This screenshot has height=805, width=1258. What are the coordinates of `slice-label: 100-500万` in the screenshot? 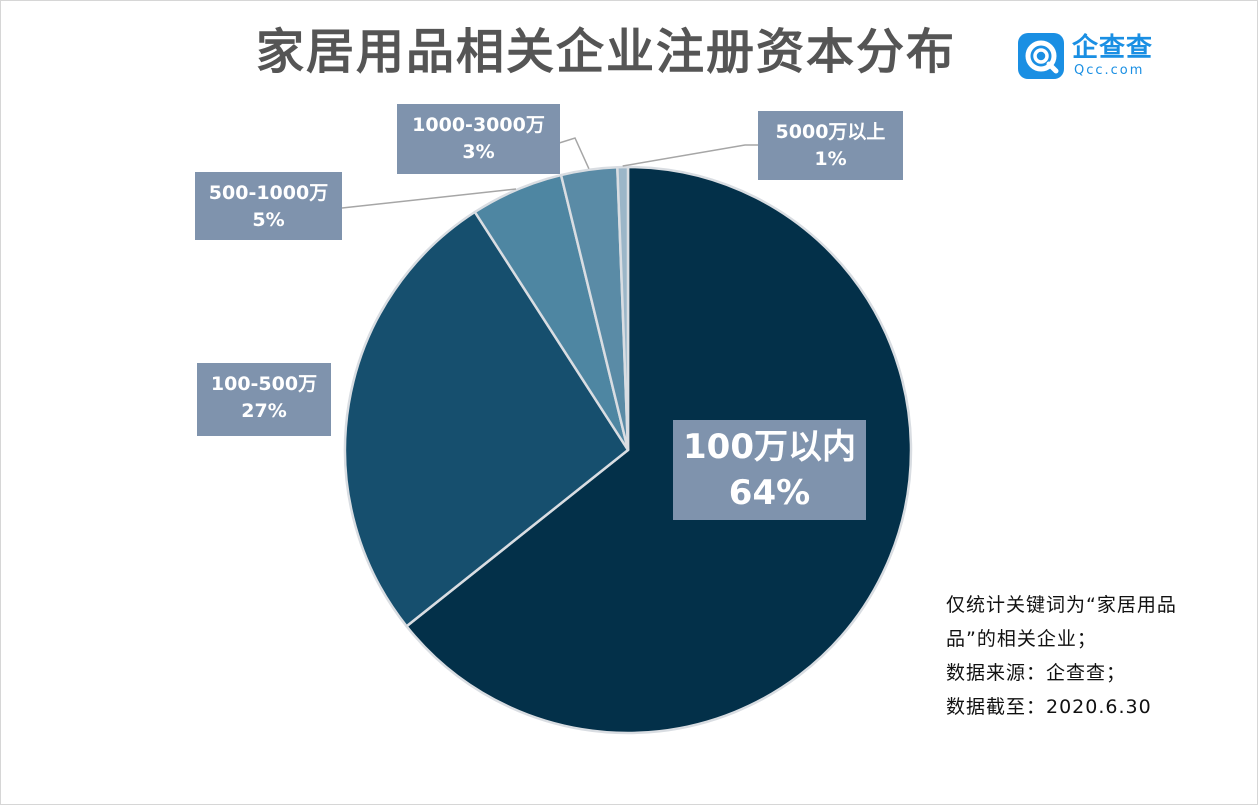 It's located at (264, 384).